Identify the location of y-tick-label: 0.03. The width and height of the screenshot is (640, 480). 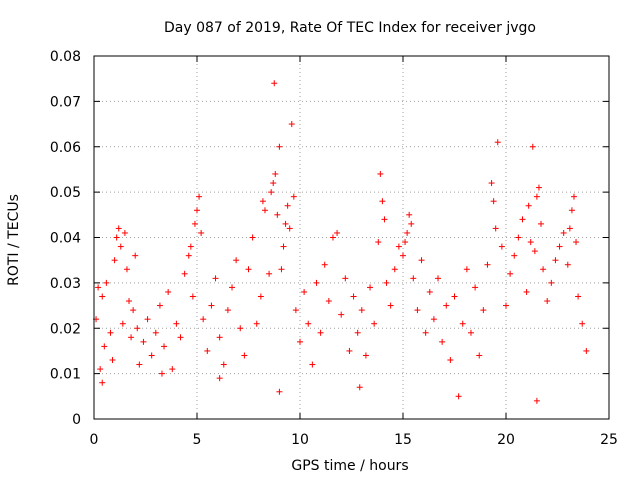
(65, 284).